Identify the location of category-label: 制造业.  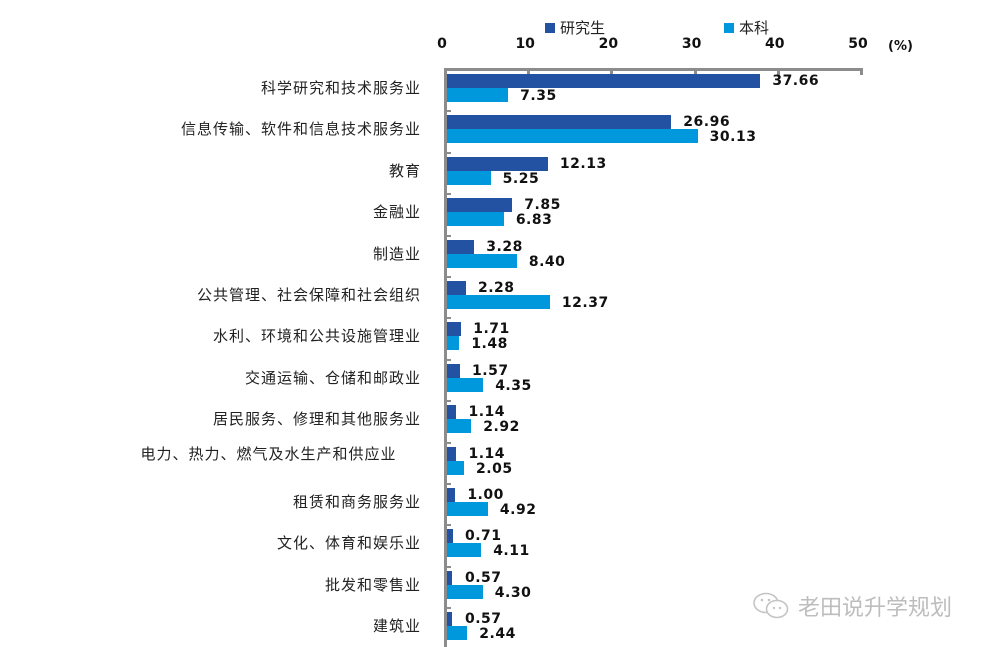
(396, 253).